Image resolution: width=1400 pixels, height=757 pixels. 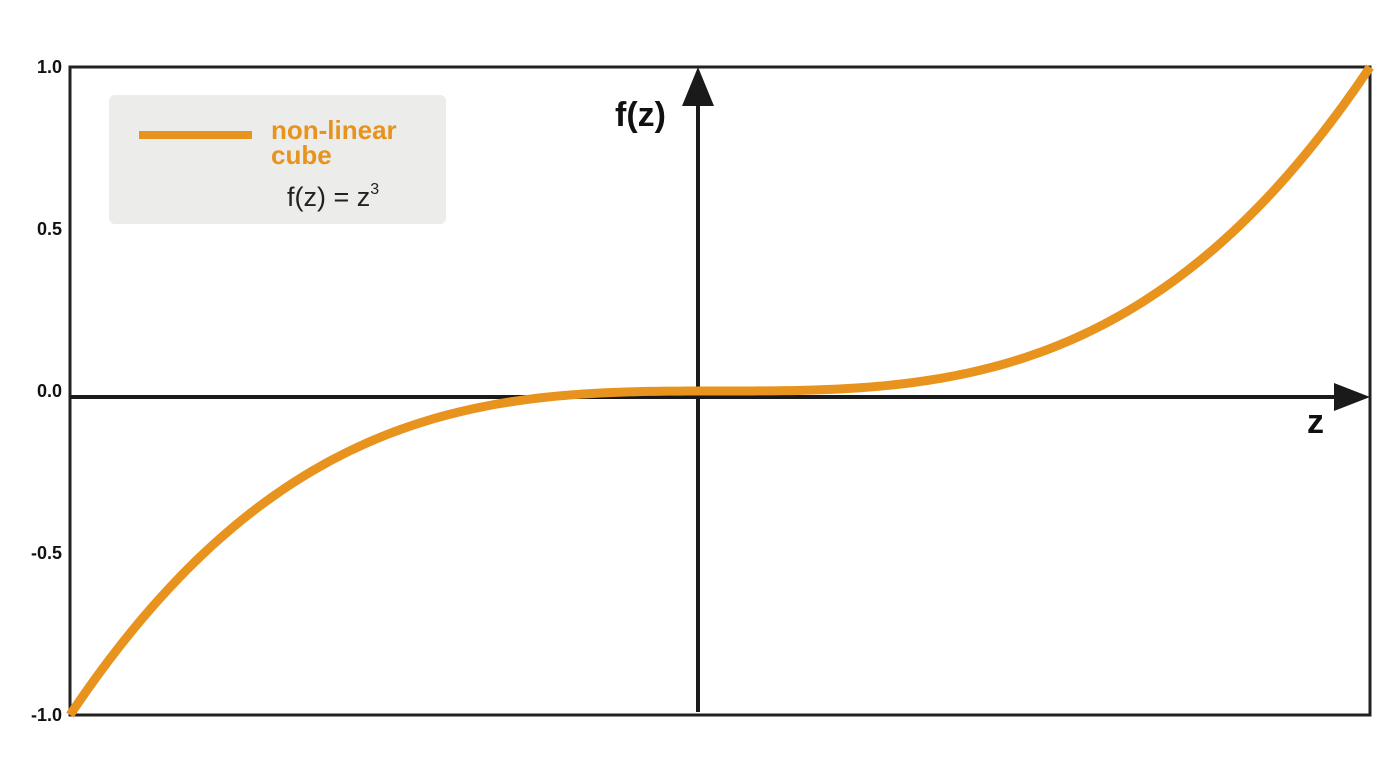 What do you see at coordinates (46, 553) in the screenshot?
I see `y-tick-label: -0.5` at bounding box center [46, 553].